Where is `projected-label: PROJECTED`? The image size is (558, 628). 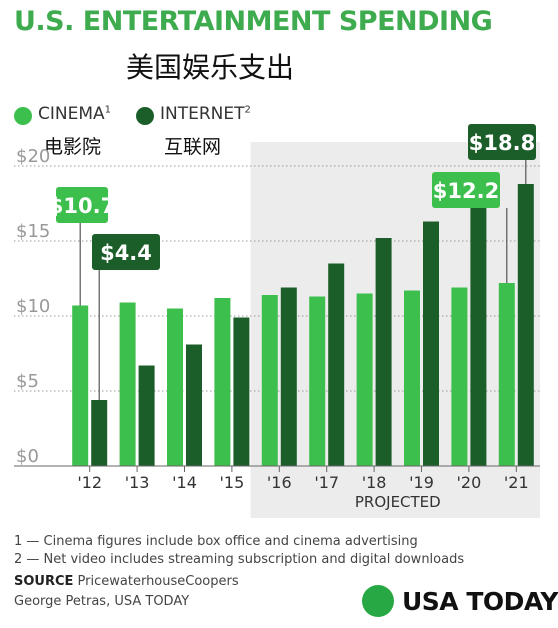
projected-label: PROJECTED is located at coordinates (398, 502).